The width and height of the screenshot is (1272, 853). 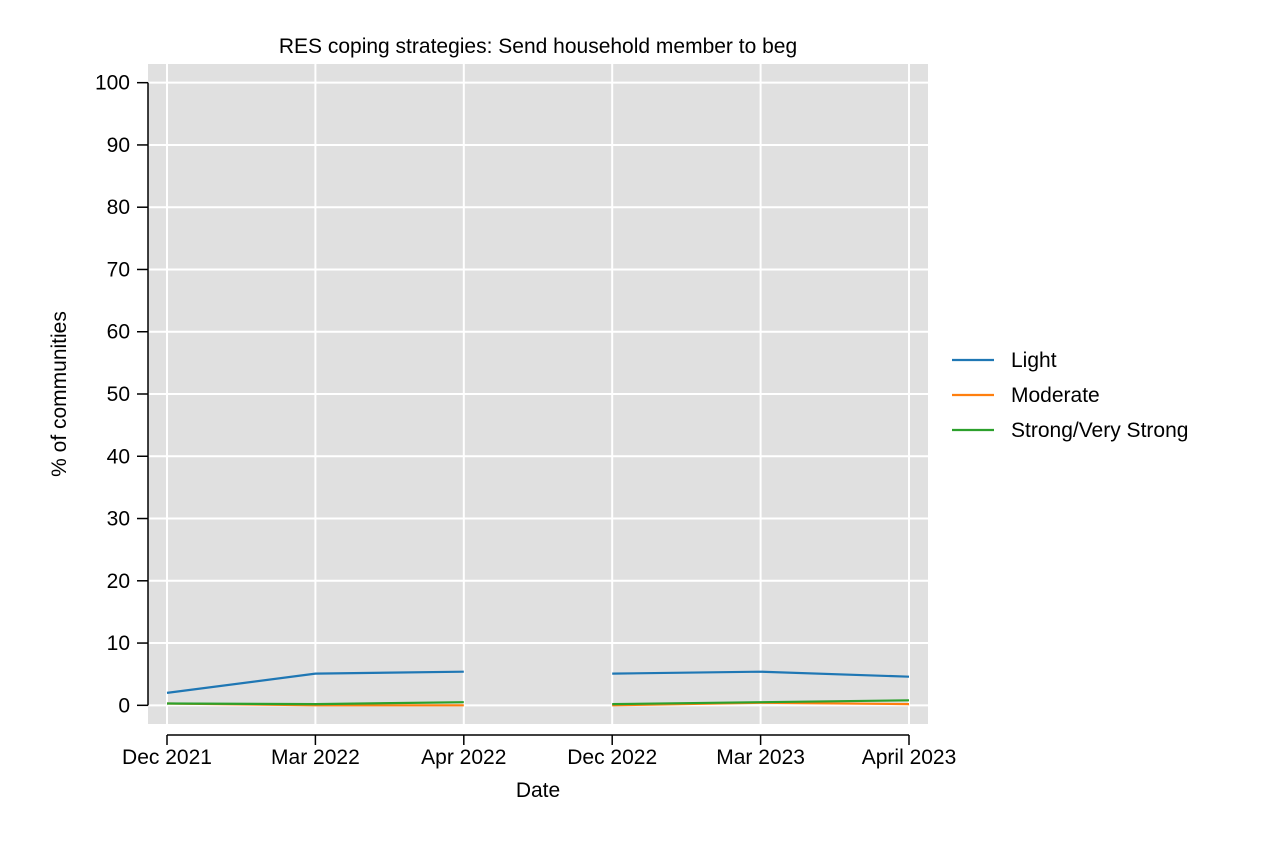 What do you see at coordinates (118, 207) in the screenshot?
I see `y-tick-label: 80` at bounding box center [118, 207].